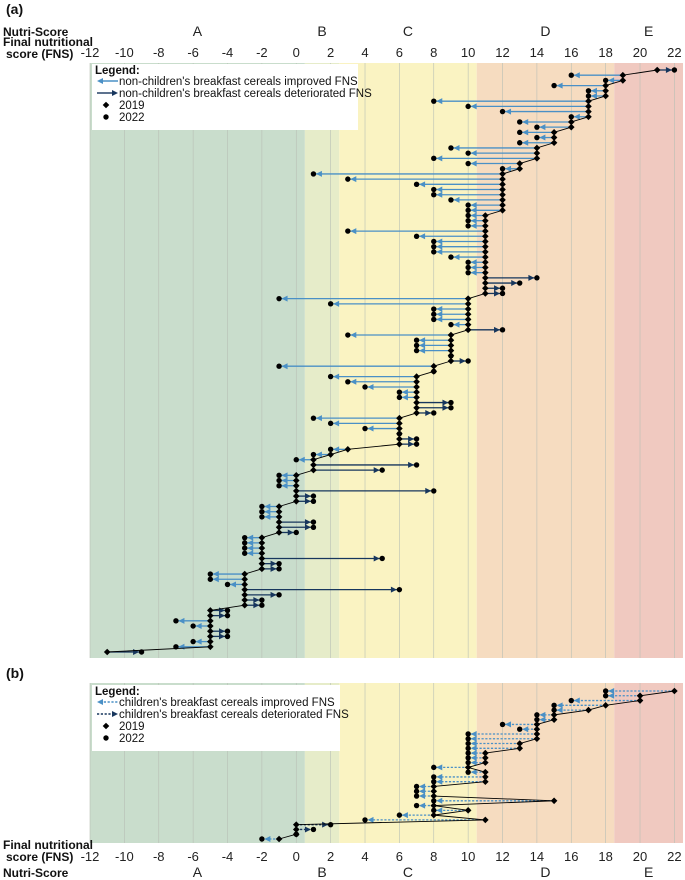  Describe the element at coordinates (48, 845) in the screenshot. I see `bottom-fns-label-line1: Final nutritional` at that location.